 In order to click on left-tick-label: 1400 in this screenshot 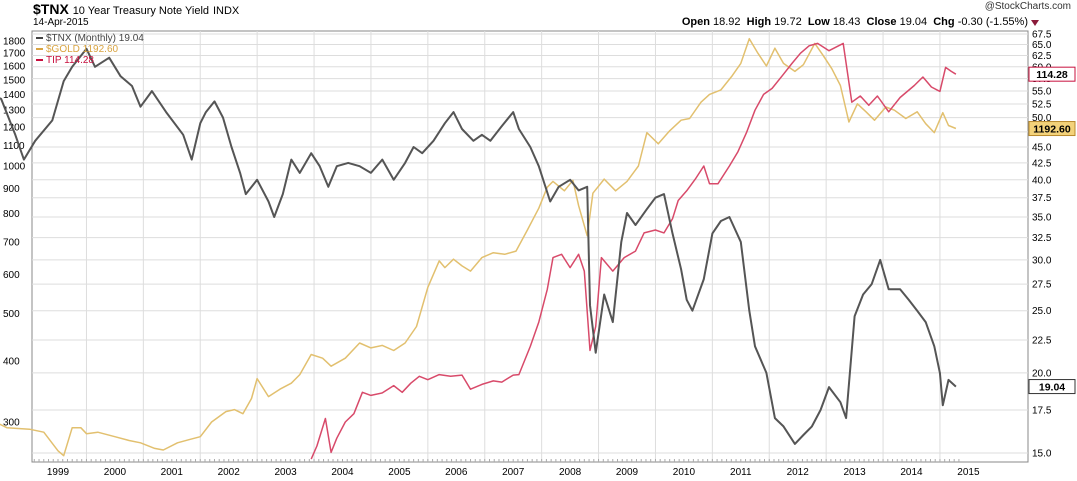, I will do `click(14, 95)`.